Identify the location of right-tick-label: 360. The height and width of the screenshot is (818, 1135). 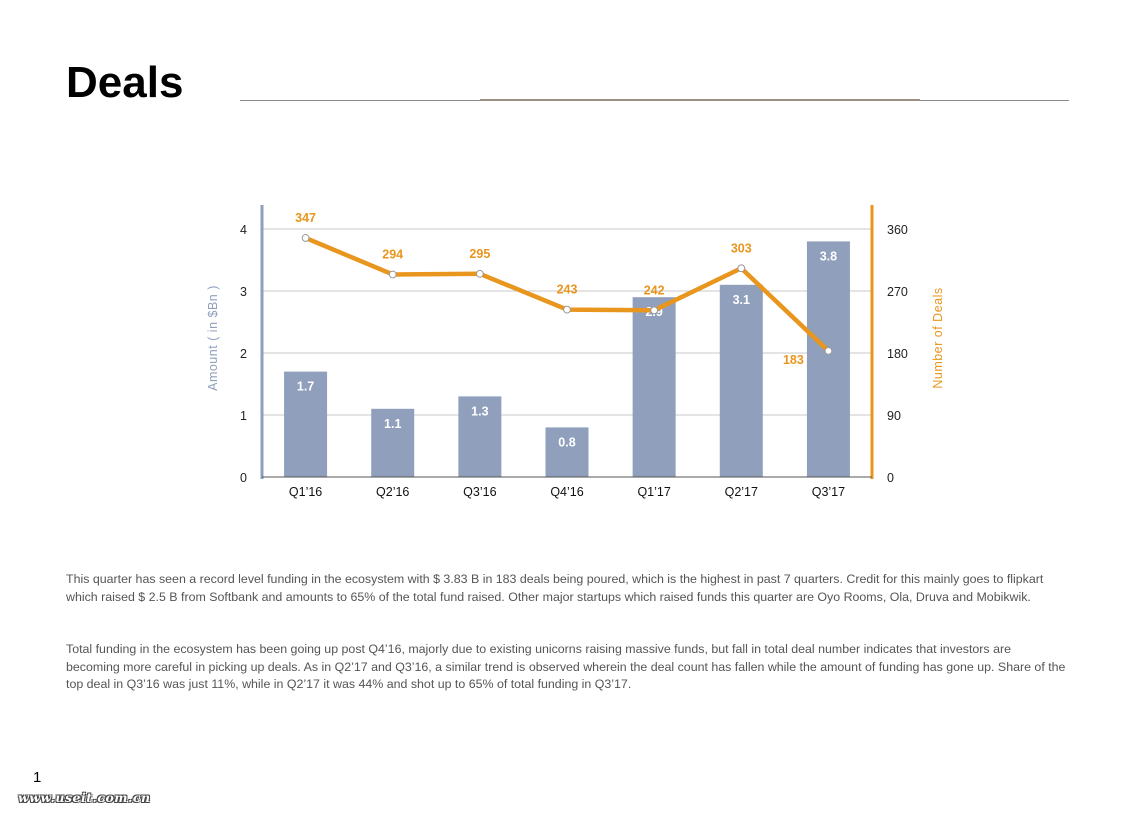
(897, 230).